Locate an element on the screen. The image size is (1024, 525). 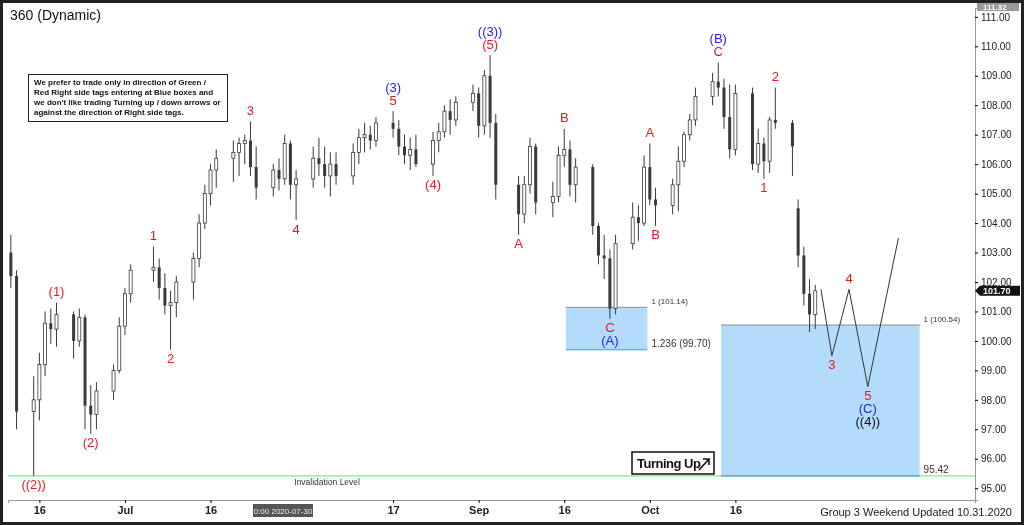
y-tick-label: 105.00 is located at coordinates (997, 194).